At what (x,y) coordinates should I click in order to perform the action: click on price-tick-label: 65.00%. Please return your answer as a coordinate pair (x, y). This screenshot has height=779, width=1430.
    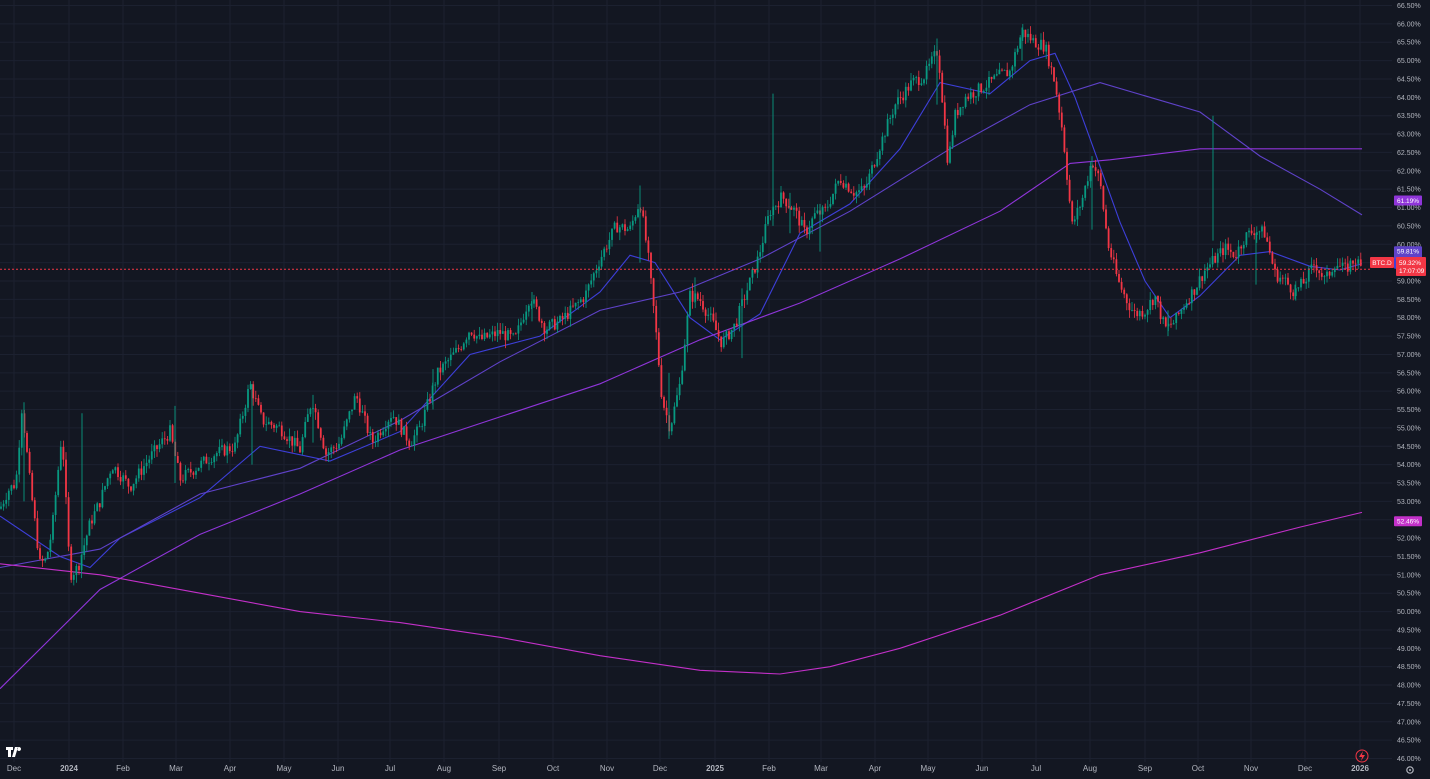
    Looking at the image, I should click on (1409, 61).